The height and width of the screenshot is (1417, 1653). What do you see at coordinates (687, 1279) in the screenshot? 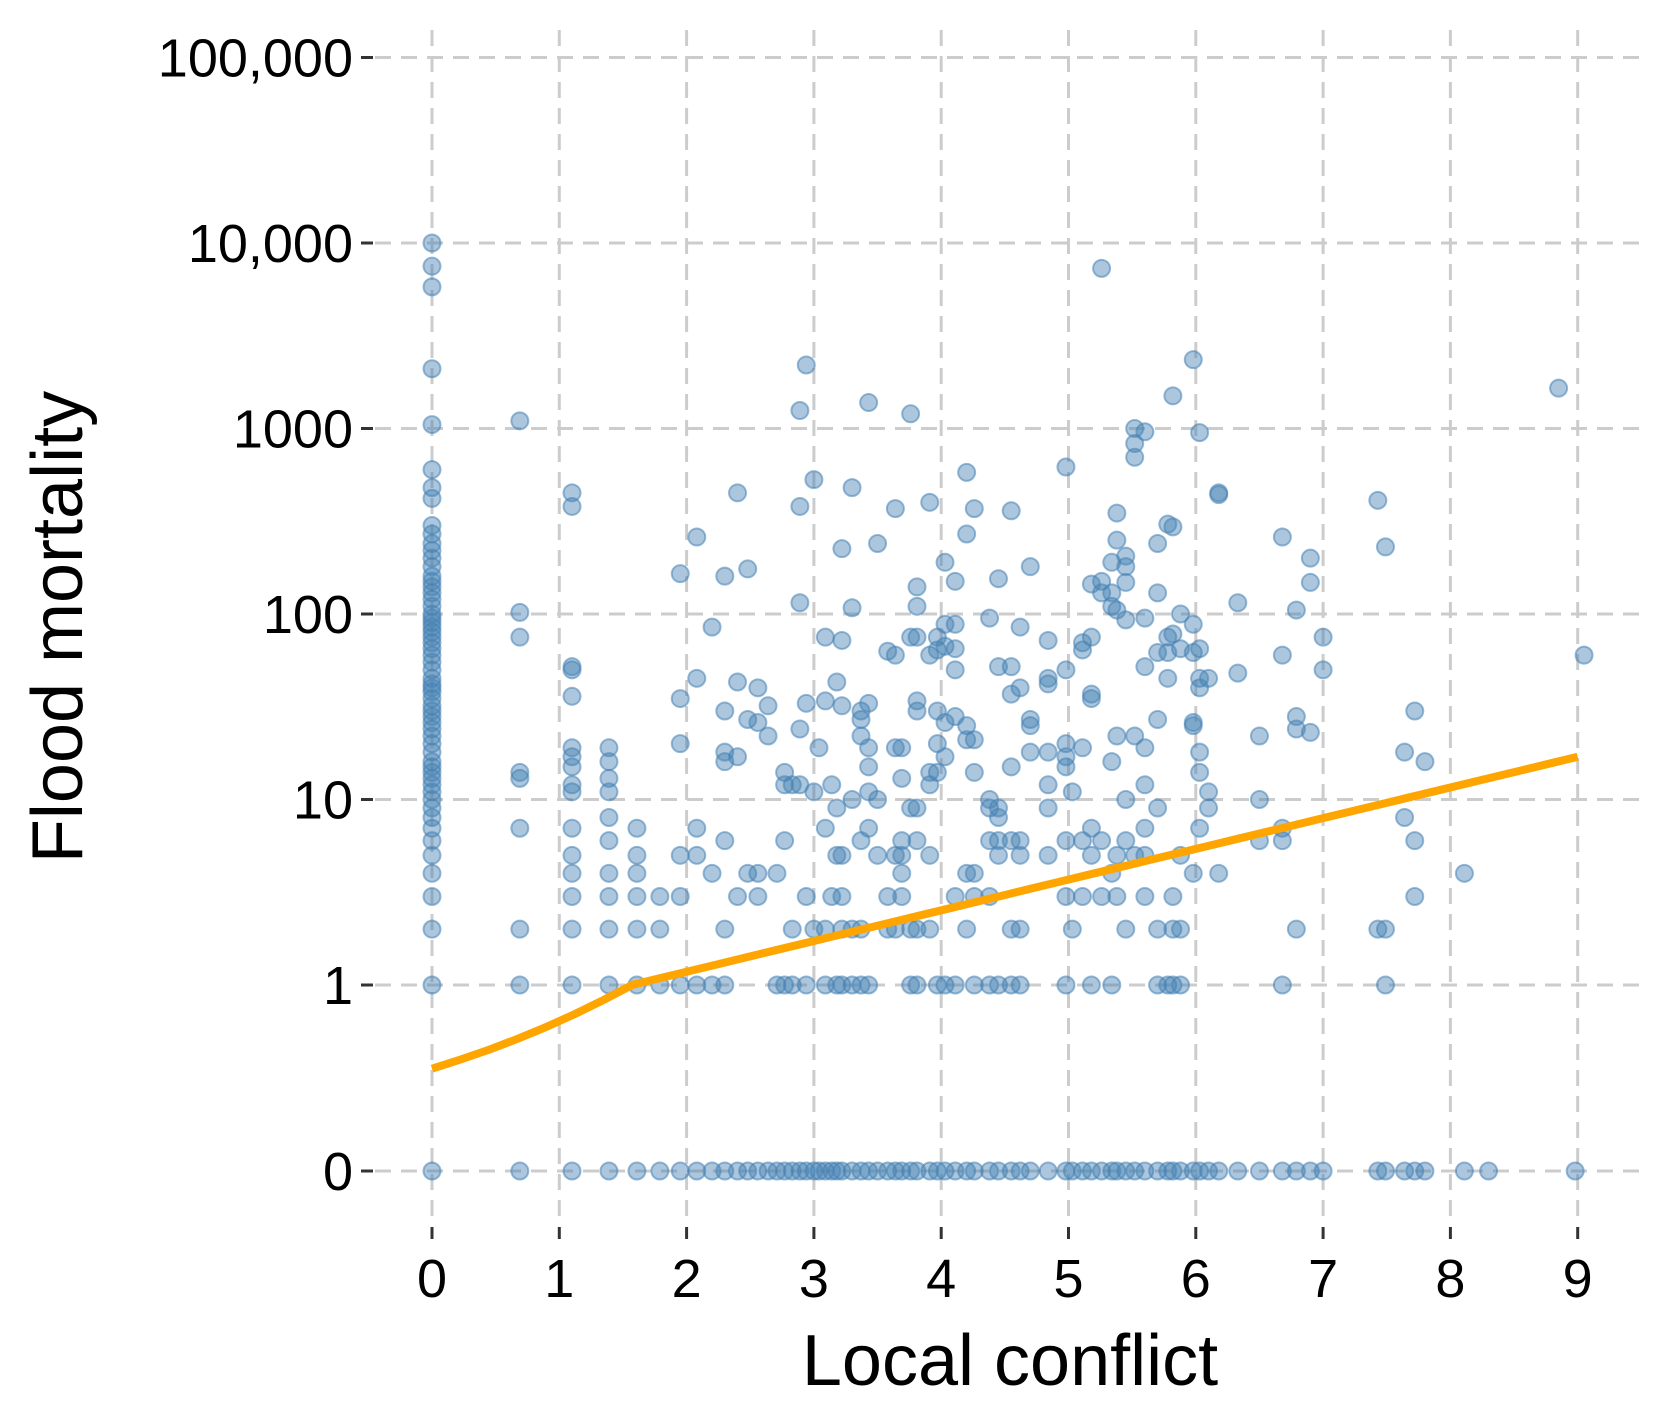
I see `x-tick-label: 2` at bounding box center [687, 1279].